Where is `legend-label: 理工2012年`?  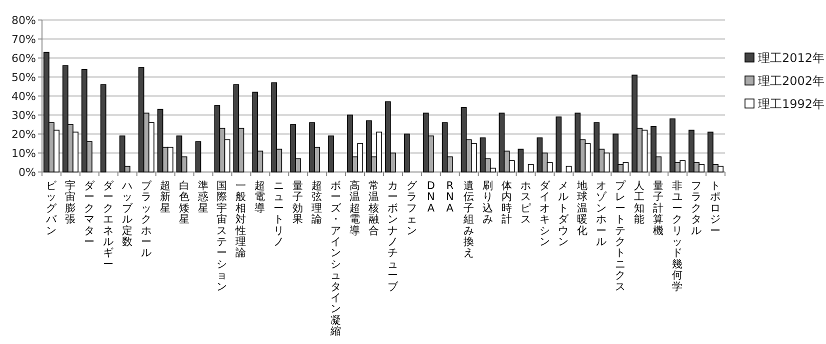
legend-label: 理工2012年 is located at coordinates (791, 58).